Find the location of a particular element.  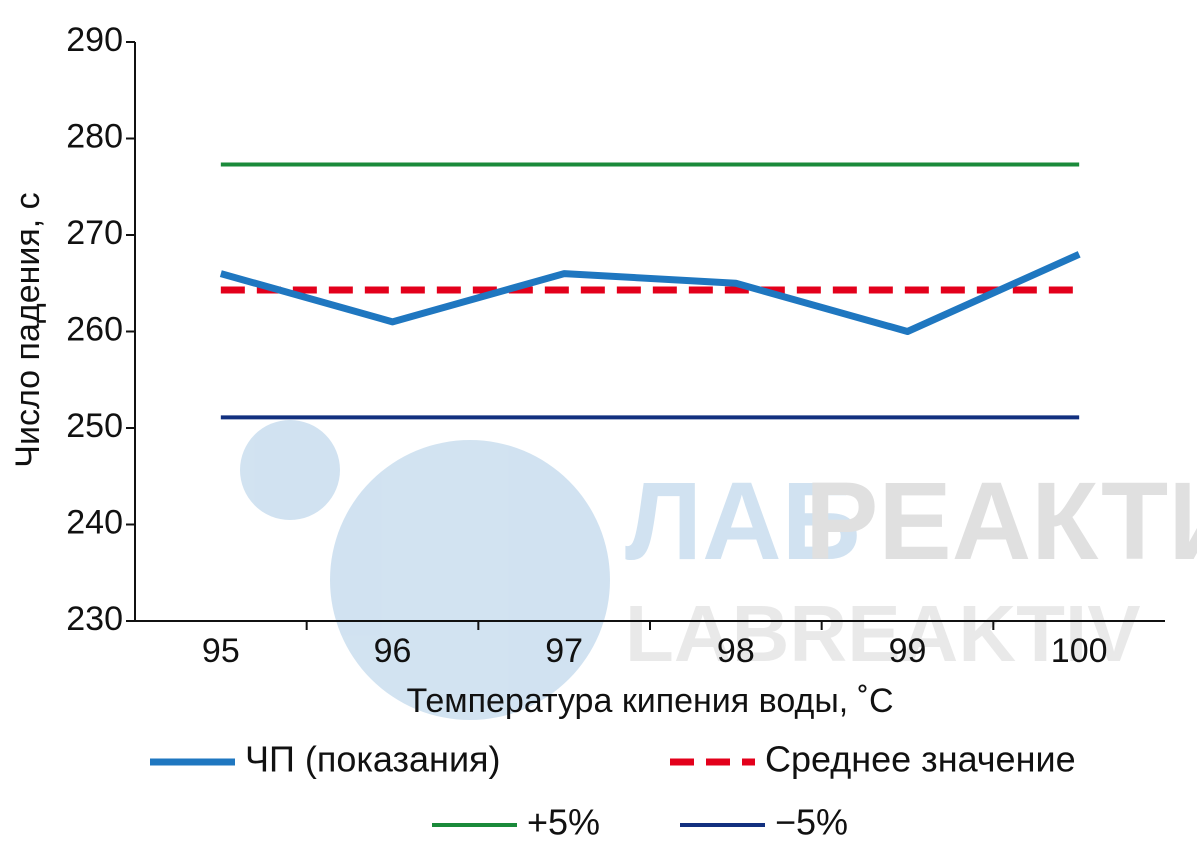

y-tick-label: 230 is located at coordinates (94, 619).